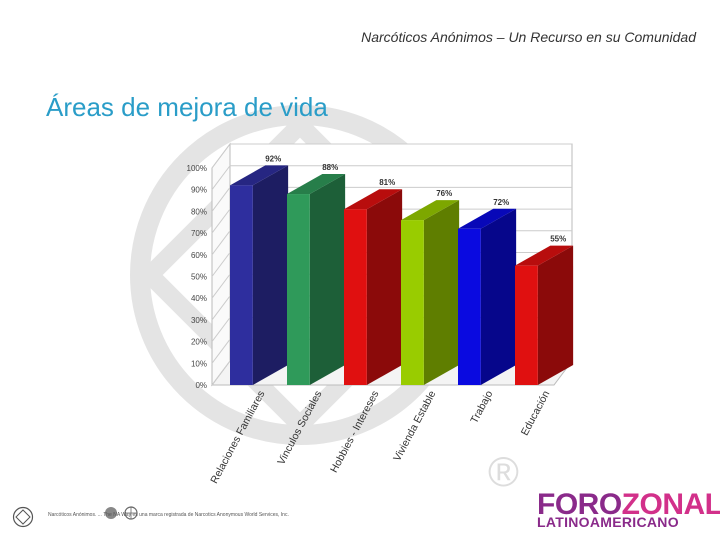 This screenshot has height=540, width=720. Describe the element at coordinates (199, 298) in the screenshot. I see `y-tick-label: 40%` at that location.